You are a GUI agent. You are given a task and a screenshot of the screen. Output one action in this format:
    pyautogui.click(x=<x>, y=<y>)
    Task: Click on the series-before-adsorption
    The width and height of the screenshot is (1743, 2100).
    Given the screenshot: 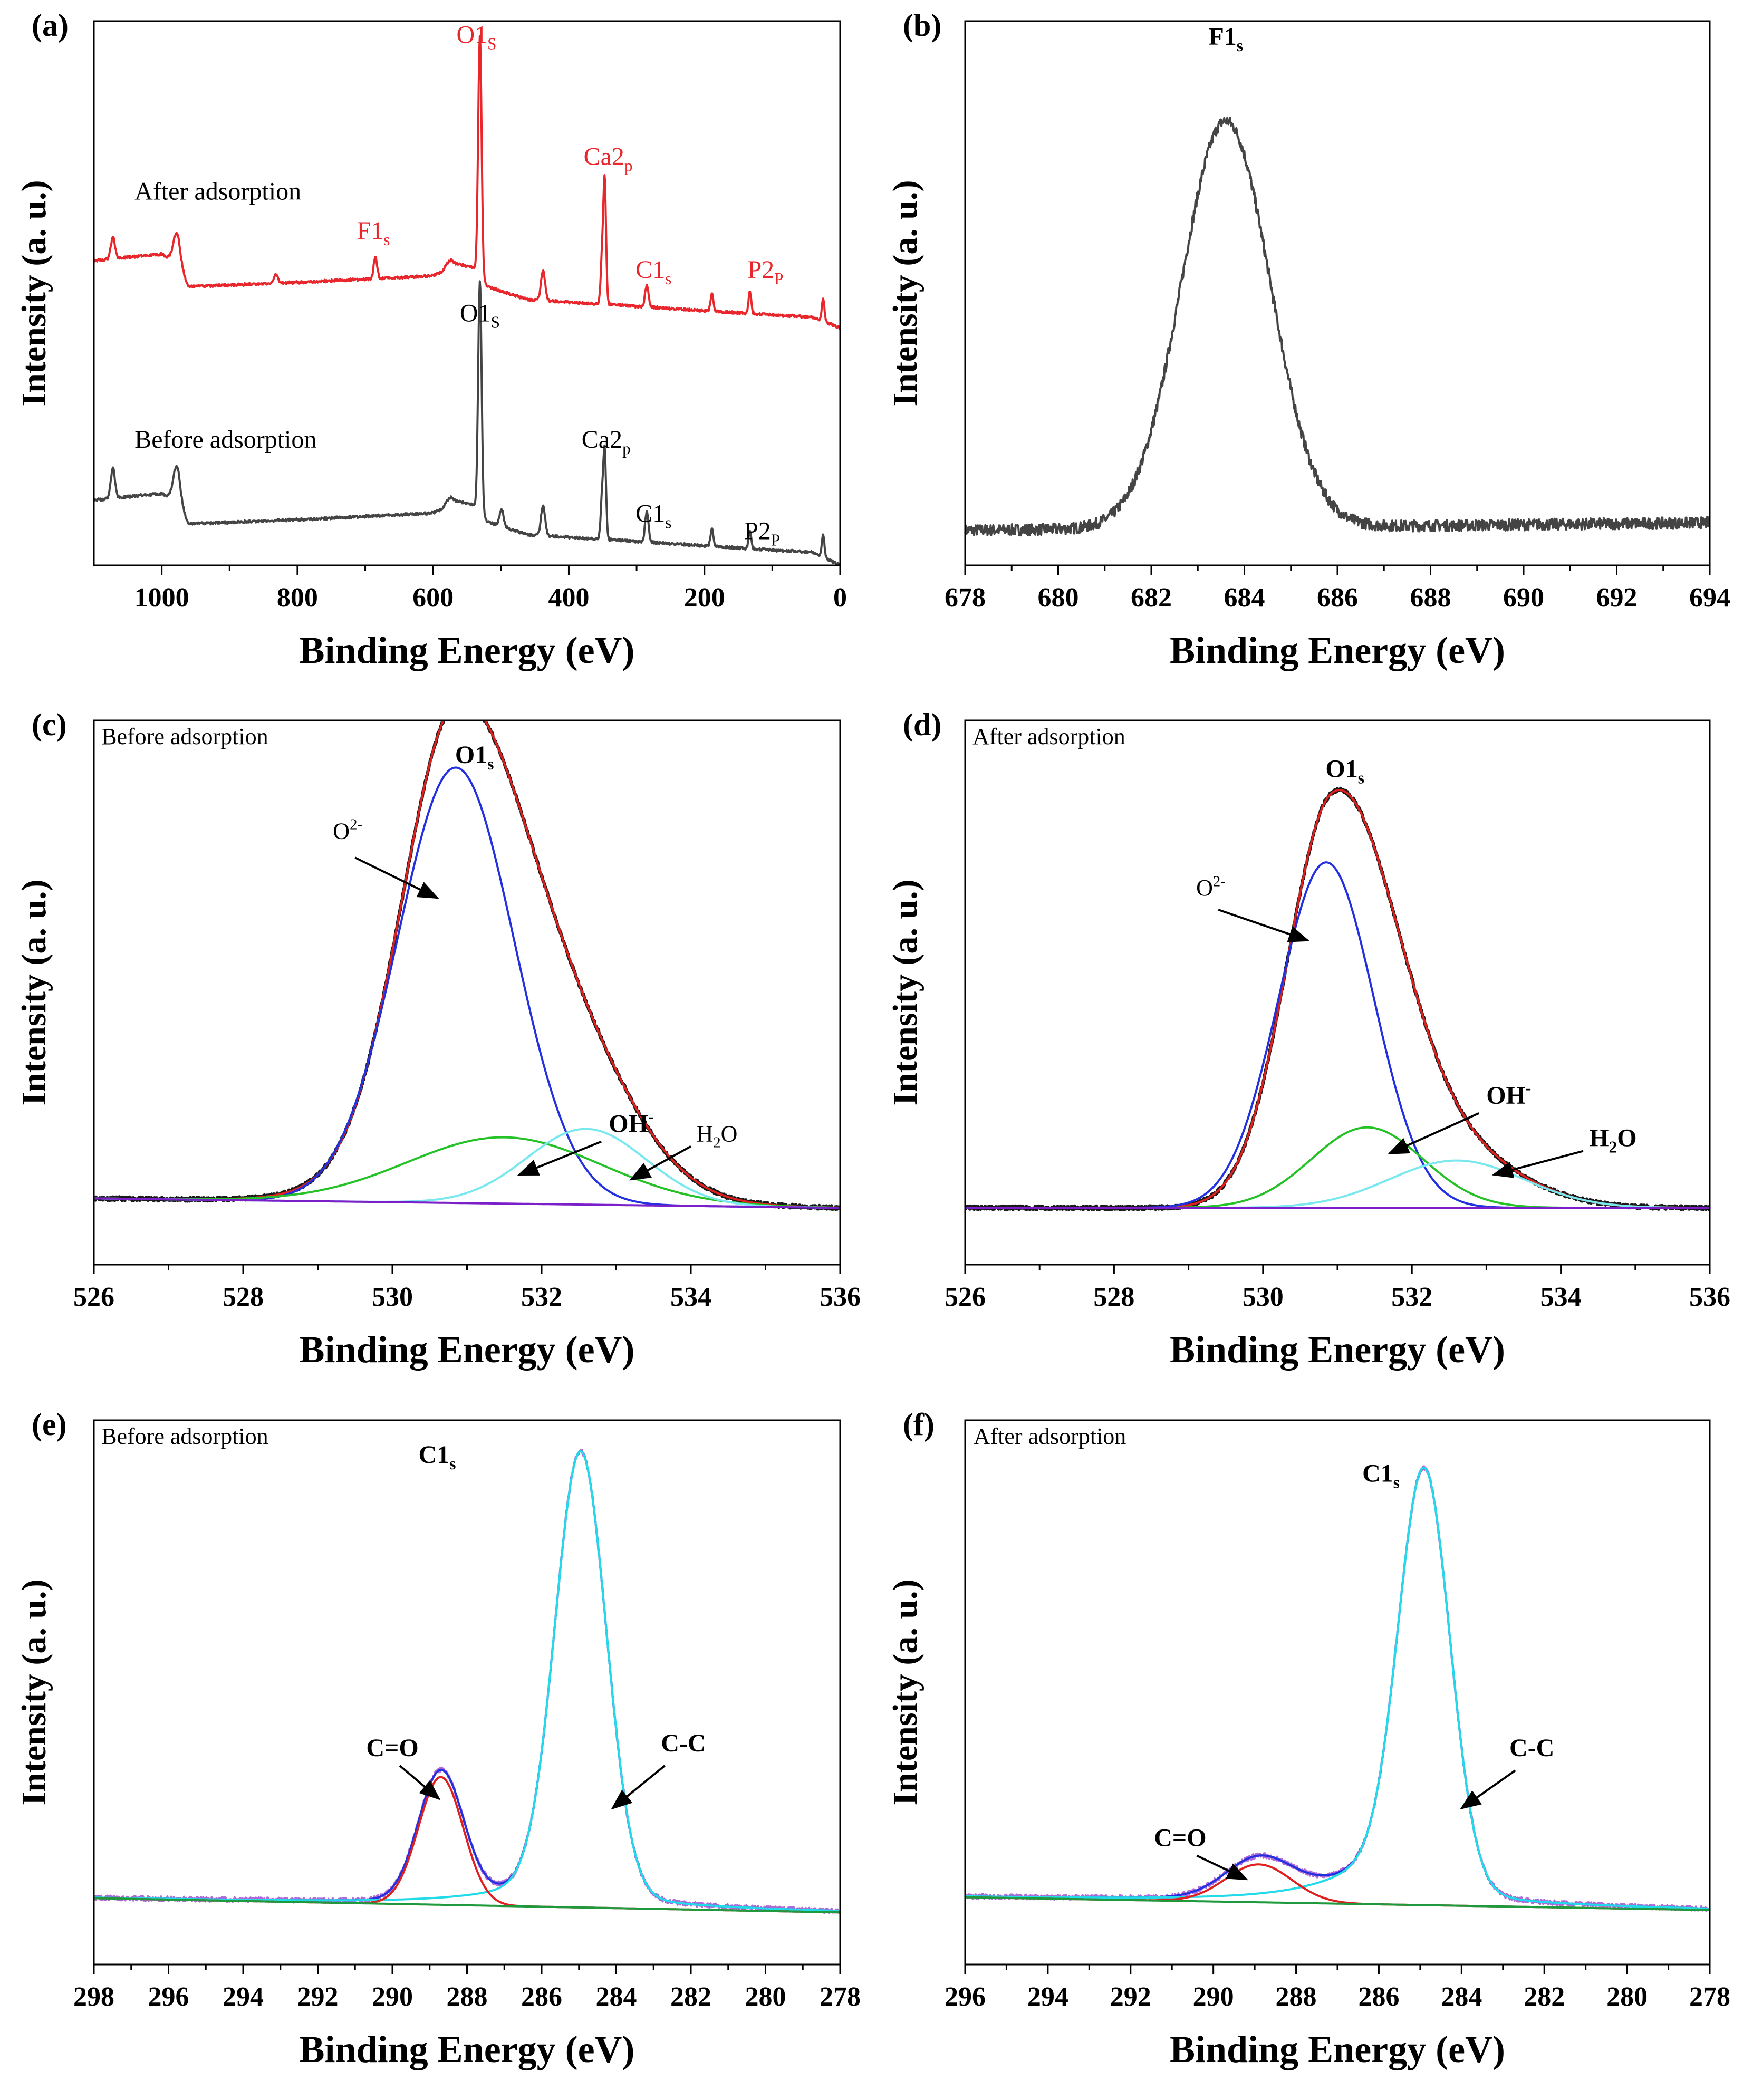 What is the action you would take?
    pyautogui.click(x=467, y=422)
    